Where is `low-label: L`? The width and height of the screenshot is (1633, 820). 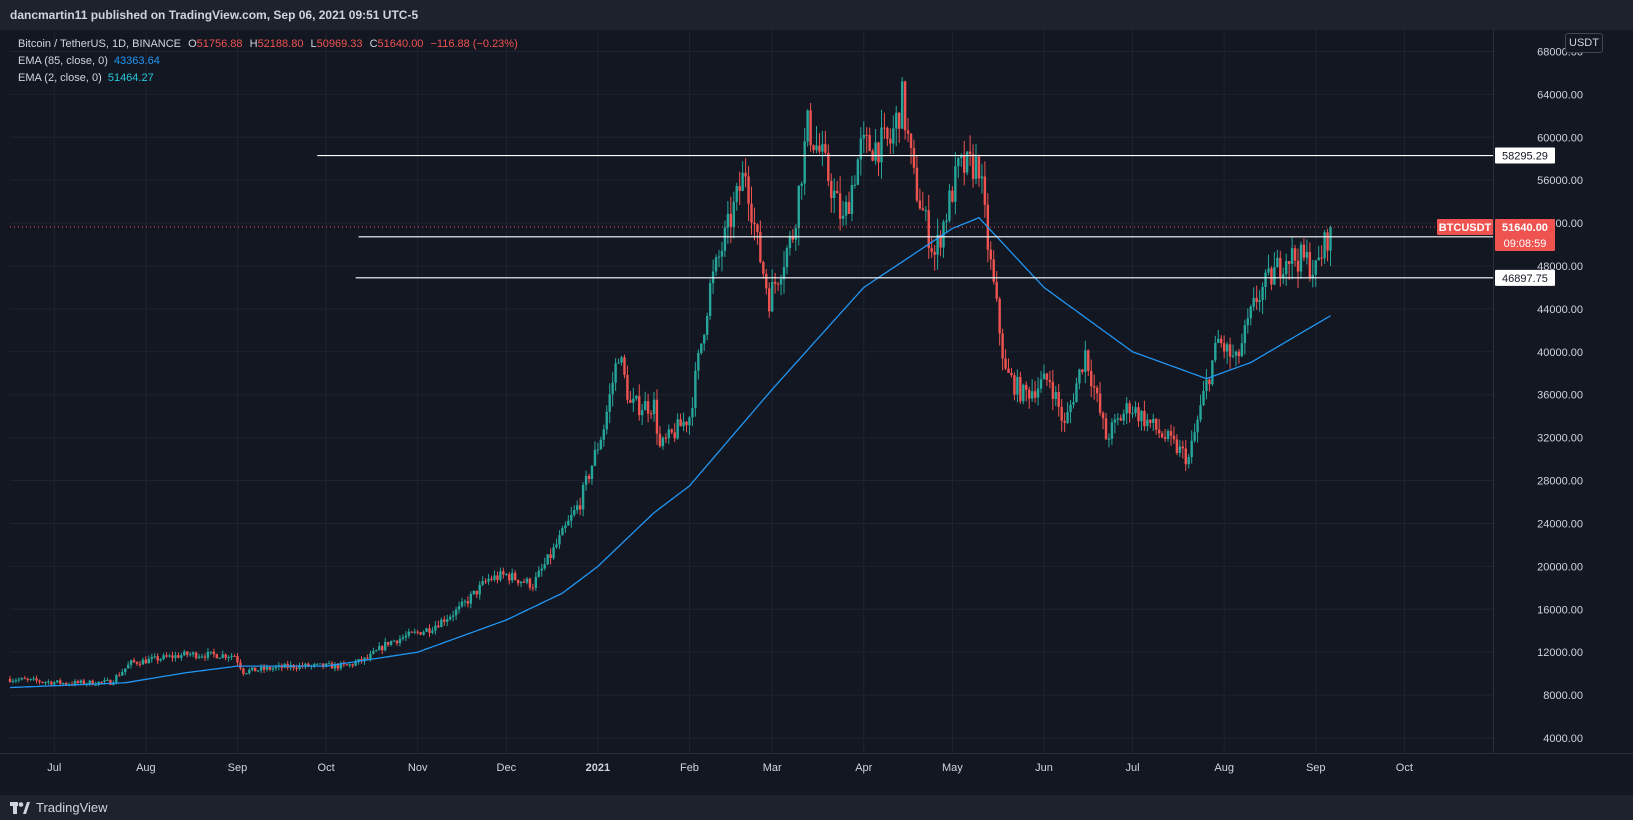 low-label: L is located at coordinates (313, 44).